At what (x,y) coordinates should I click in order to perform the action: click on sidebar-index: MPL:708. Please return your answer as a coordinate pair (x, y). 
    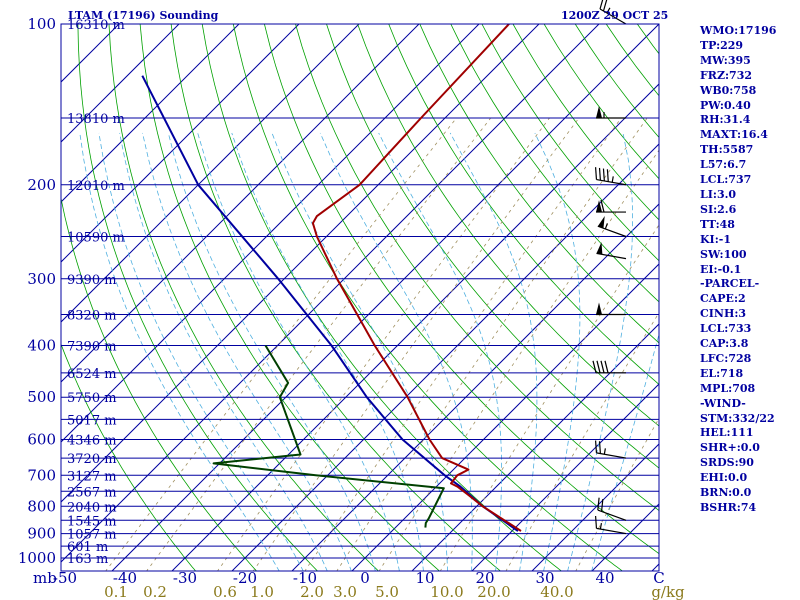
    Looking at the image, I should click on (728, 388).